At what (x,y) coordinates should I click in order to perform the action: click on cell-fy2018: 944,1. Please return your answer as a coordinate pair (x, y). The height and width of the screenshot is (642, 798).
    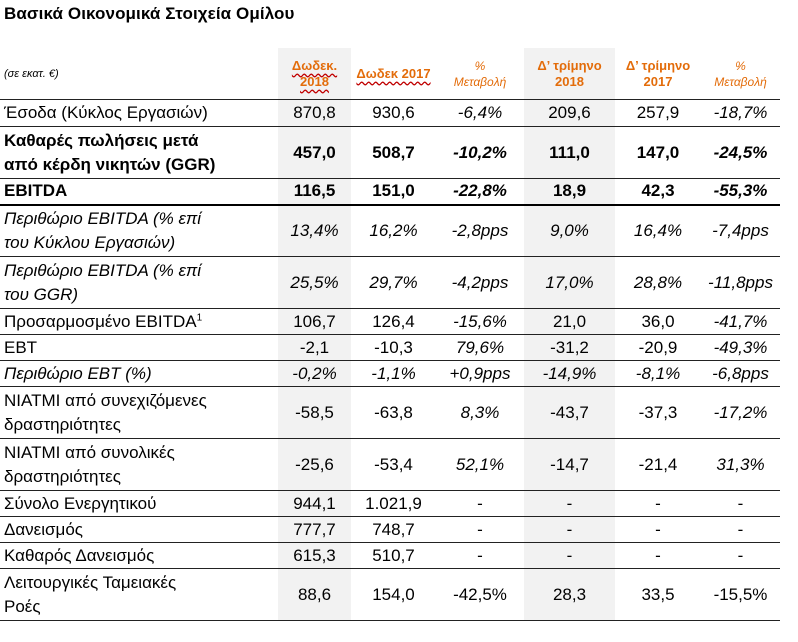
    Looking at the image, I should click on (314, 503).